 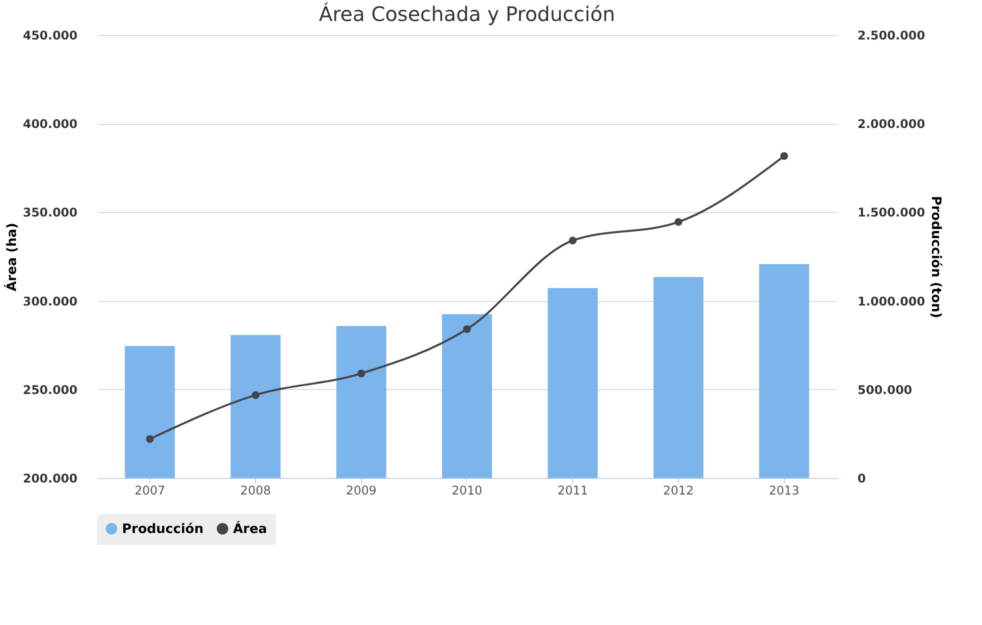 I want to click on y2-tick-label: 1.000.000, so click(x=892, y=301).